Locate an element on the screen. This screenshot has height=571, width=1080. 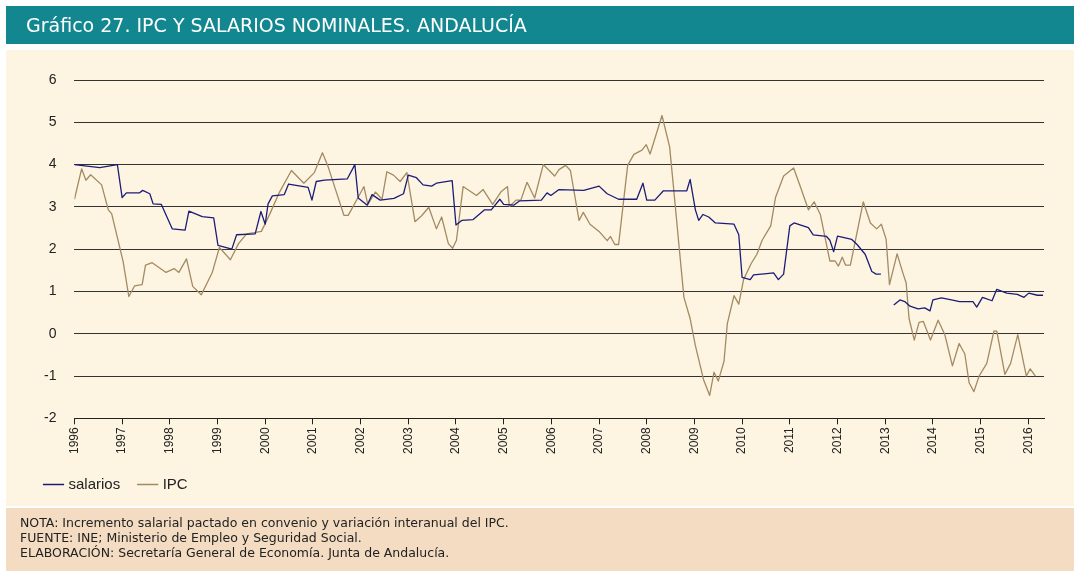
x-tick-label: 2001 is located at coordinates (312, 440).